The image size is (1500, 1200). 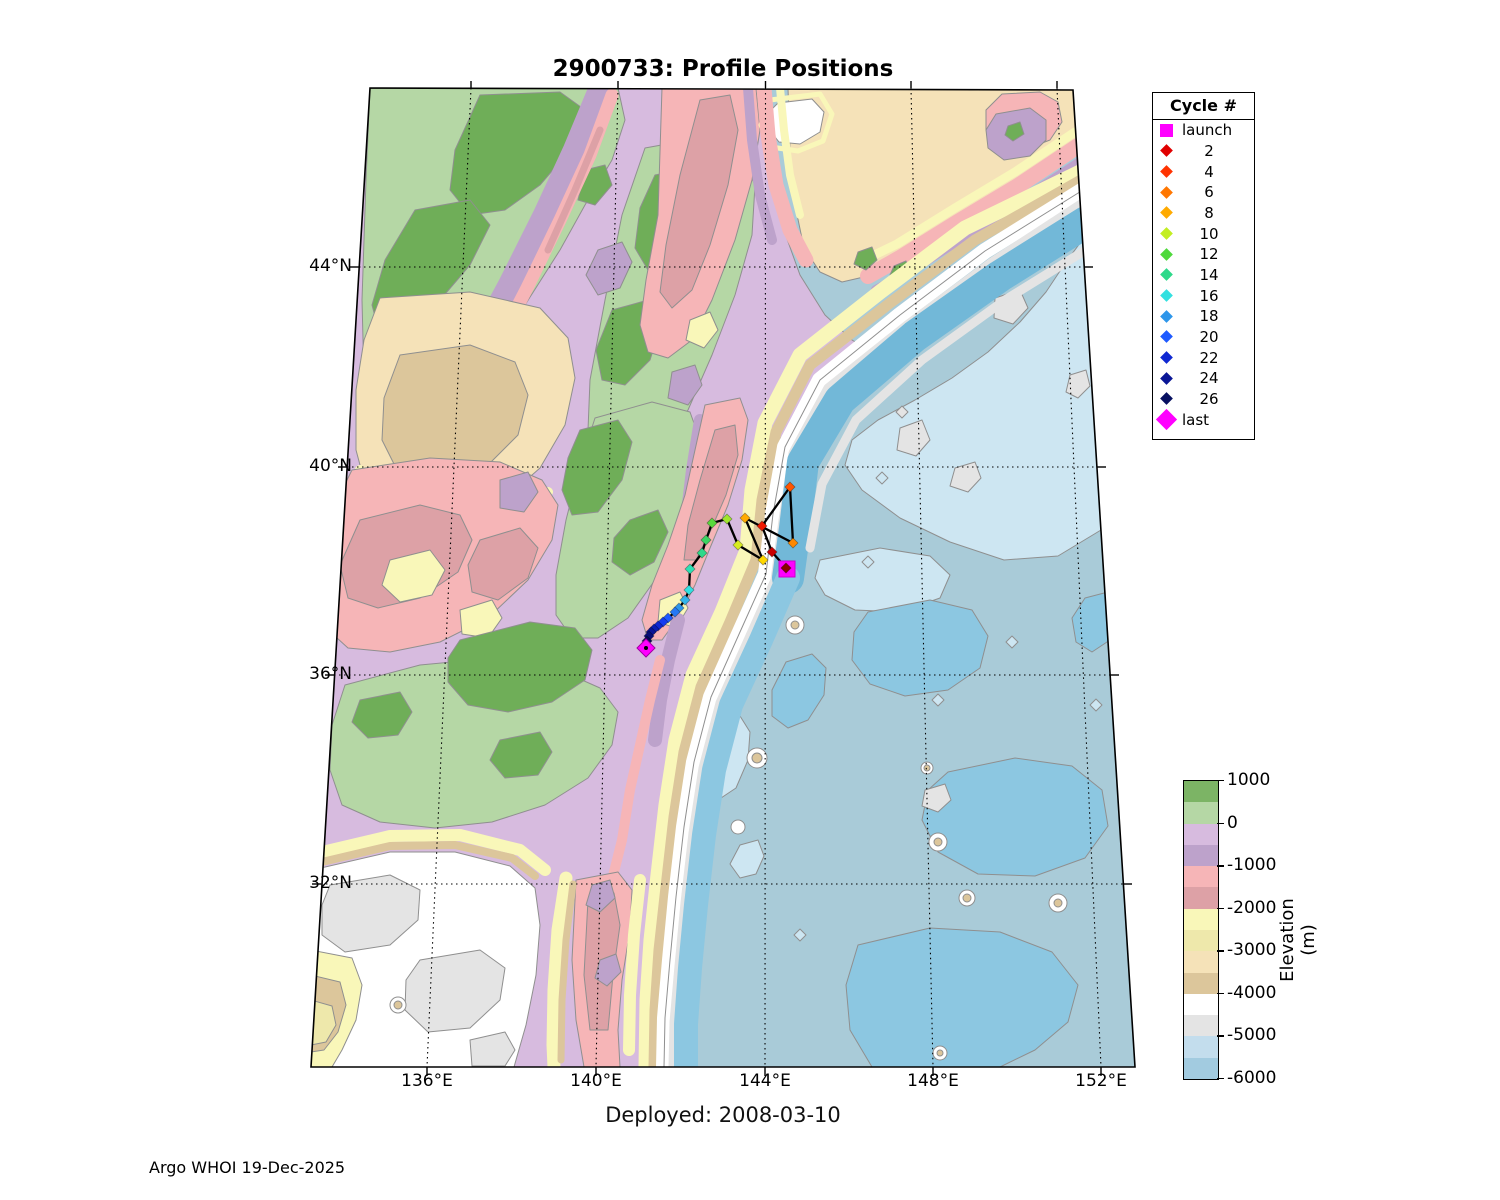 What do you see at coordinates (1252, 907) in the screenshot?
I see `colorbar-tick-label: -2000` at bounding box center [1252, 907].